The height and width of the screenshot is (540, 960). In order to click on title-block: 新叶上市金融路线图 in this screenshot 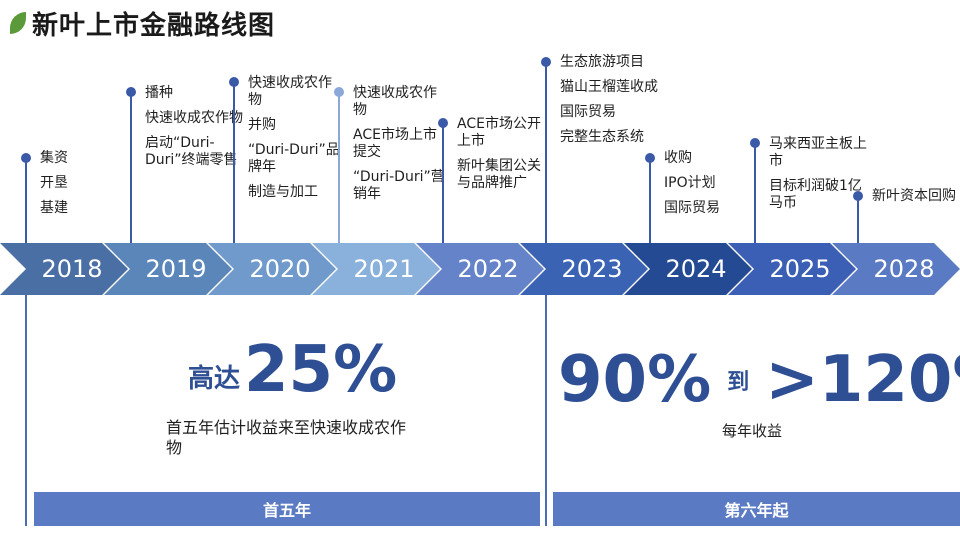, I will do `click(143, 23)`.